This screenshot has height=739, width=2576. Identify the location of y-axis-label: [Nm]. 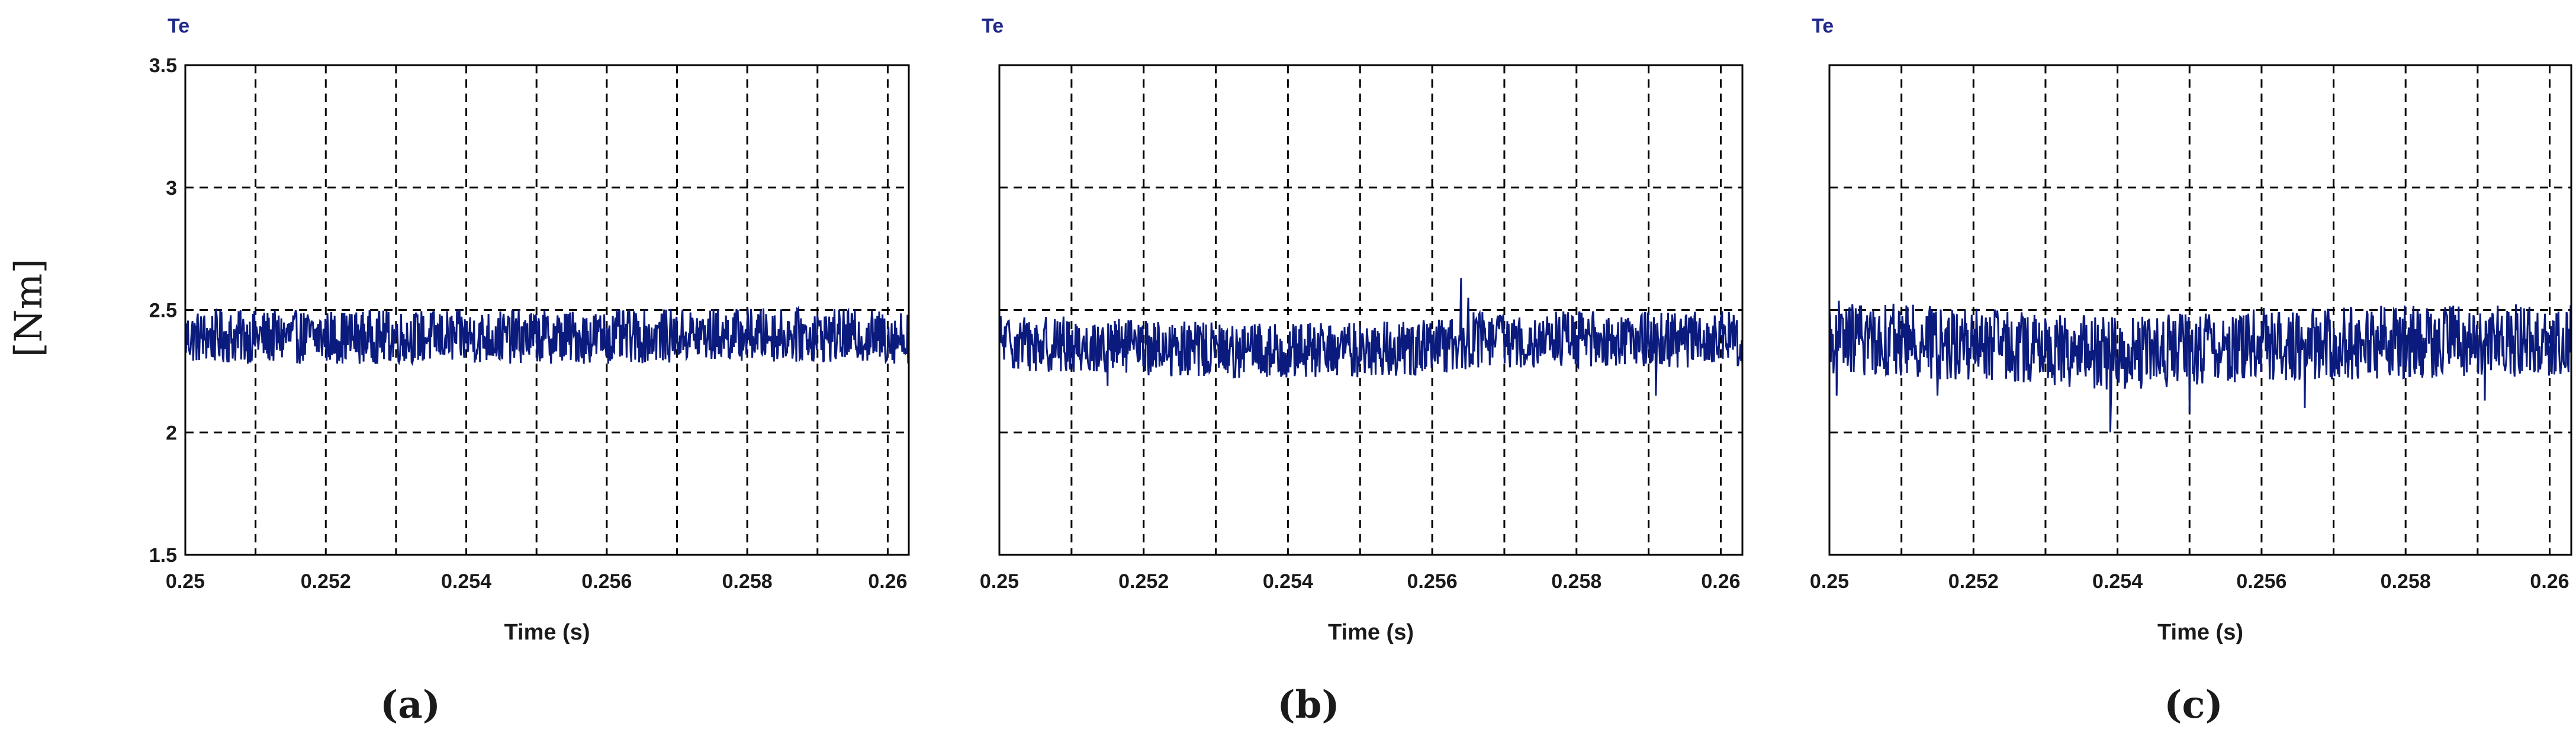
(29, 308).